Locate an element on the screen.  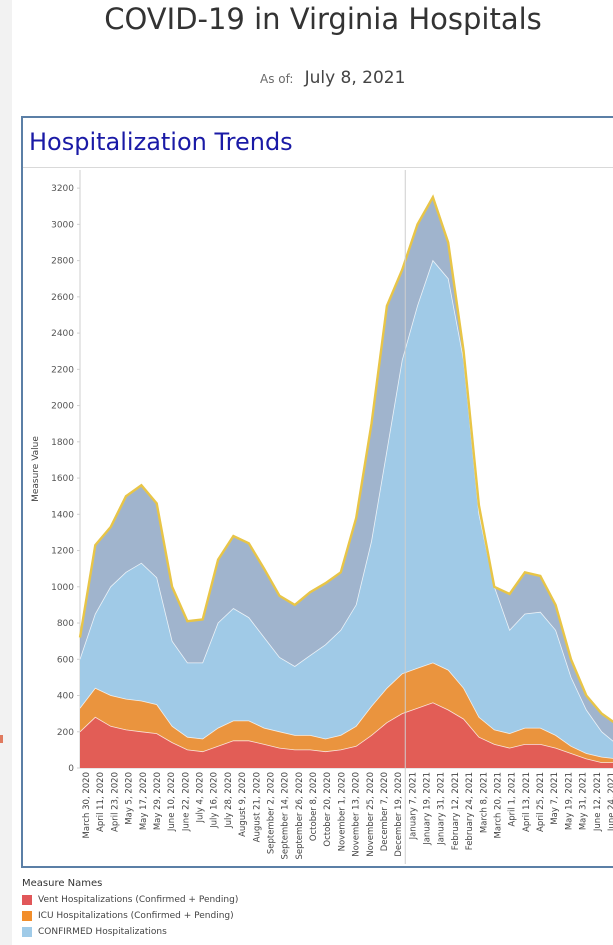
y-tick-label: 800 is located at coordinates (65, 624).